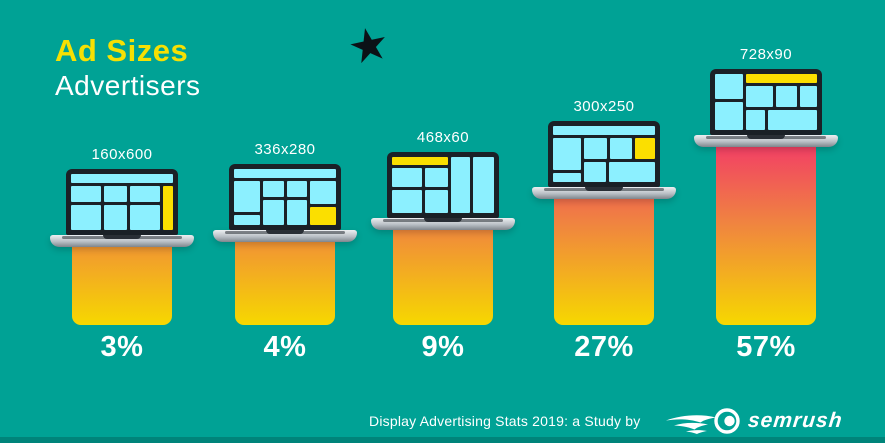 This screenshot has width=885, height=443. What do you see at coordinates (420, 161) in the screenshot?
I see `banner-ad-block` at bounding box center [420, 161].